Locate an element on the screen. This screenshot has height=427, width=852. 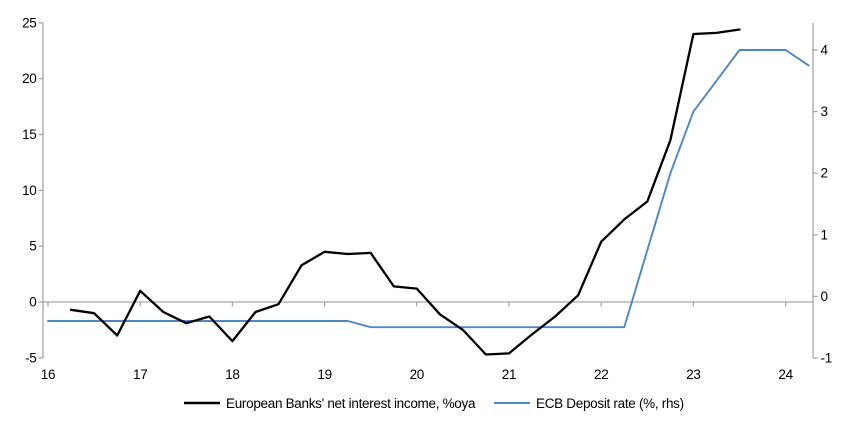
x-axis-tick-label: 17 is located at coordinates (140, 374).